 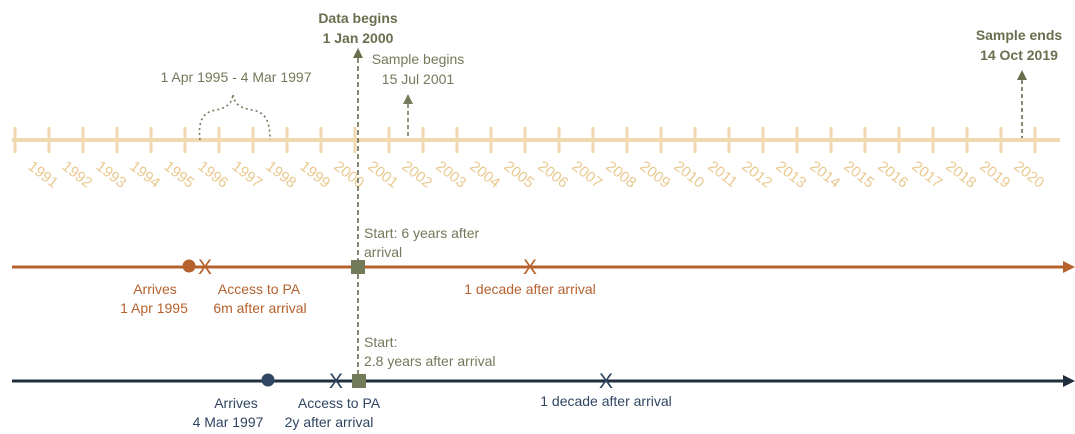 What do you see at coordinates (587, 175) in the screenshot?
I see `year-label: 2007` at bounding box center [587, 175].